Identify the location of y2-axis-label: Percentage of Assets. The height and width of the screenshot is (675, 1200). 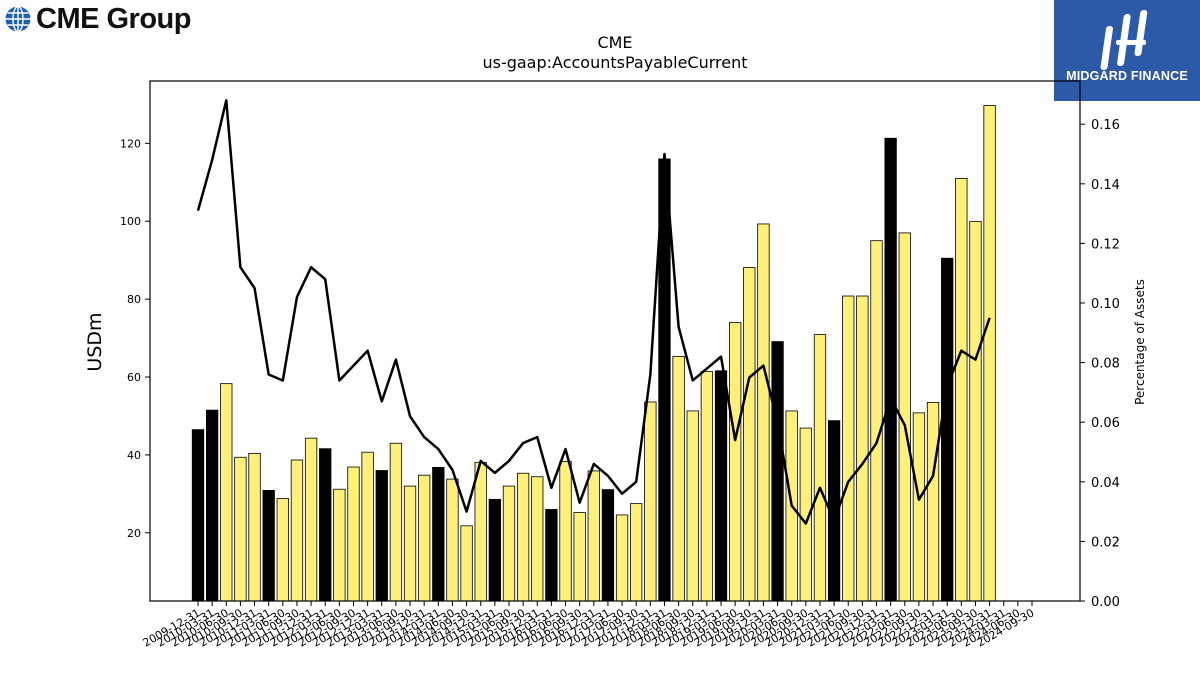
(1140, 342).